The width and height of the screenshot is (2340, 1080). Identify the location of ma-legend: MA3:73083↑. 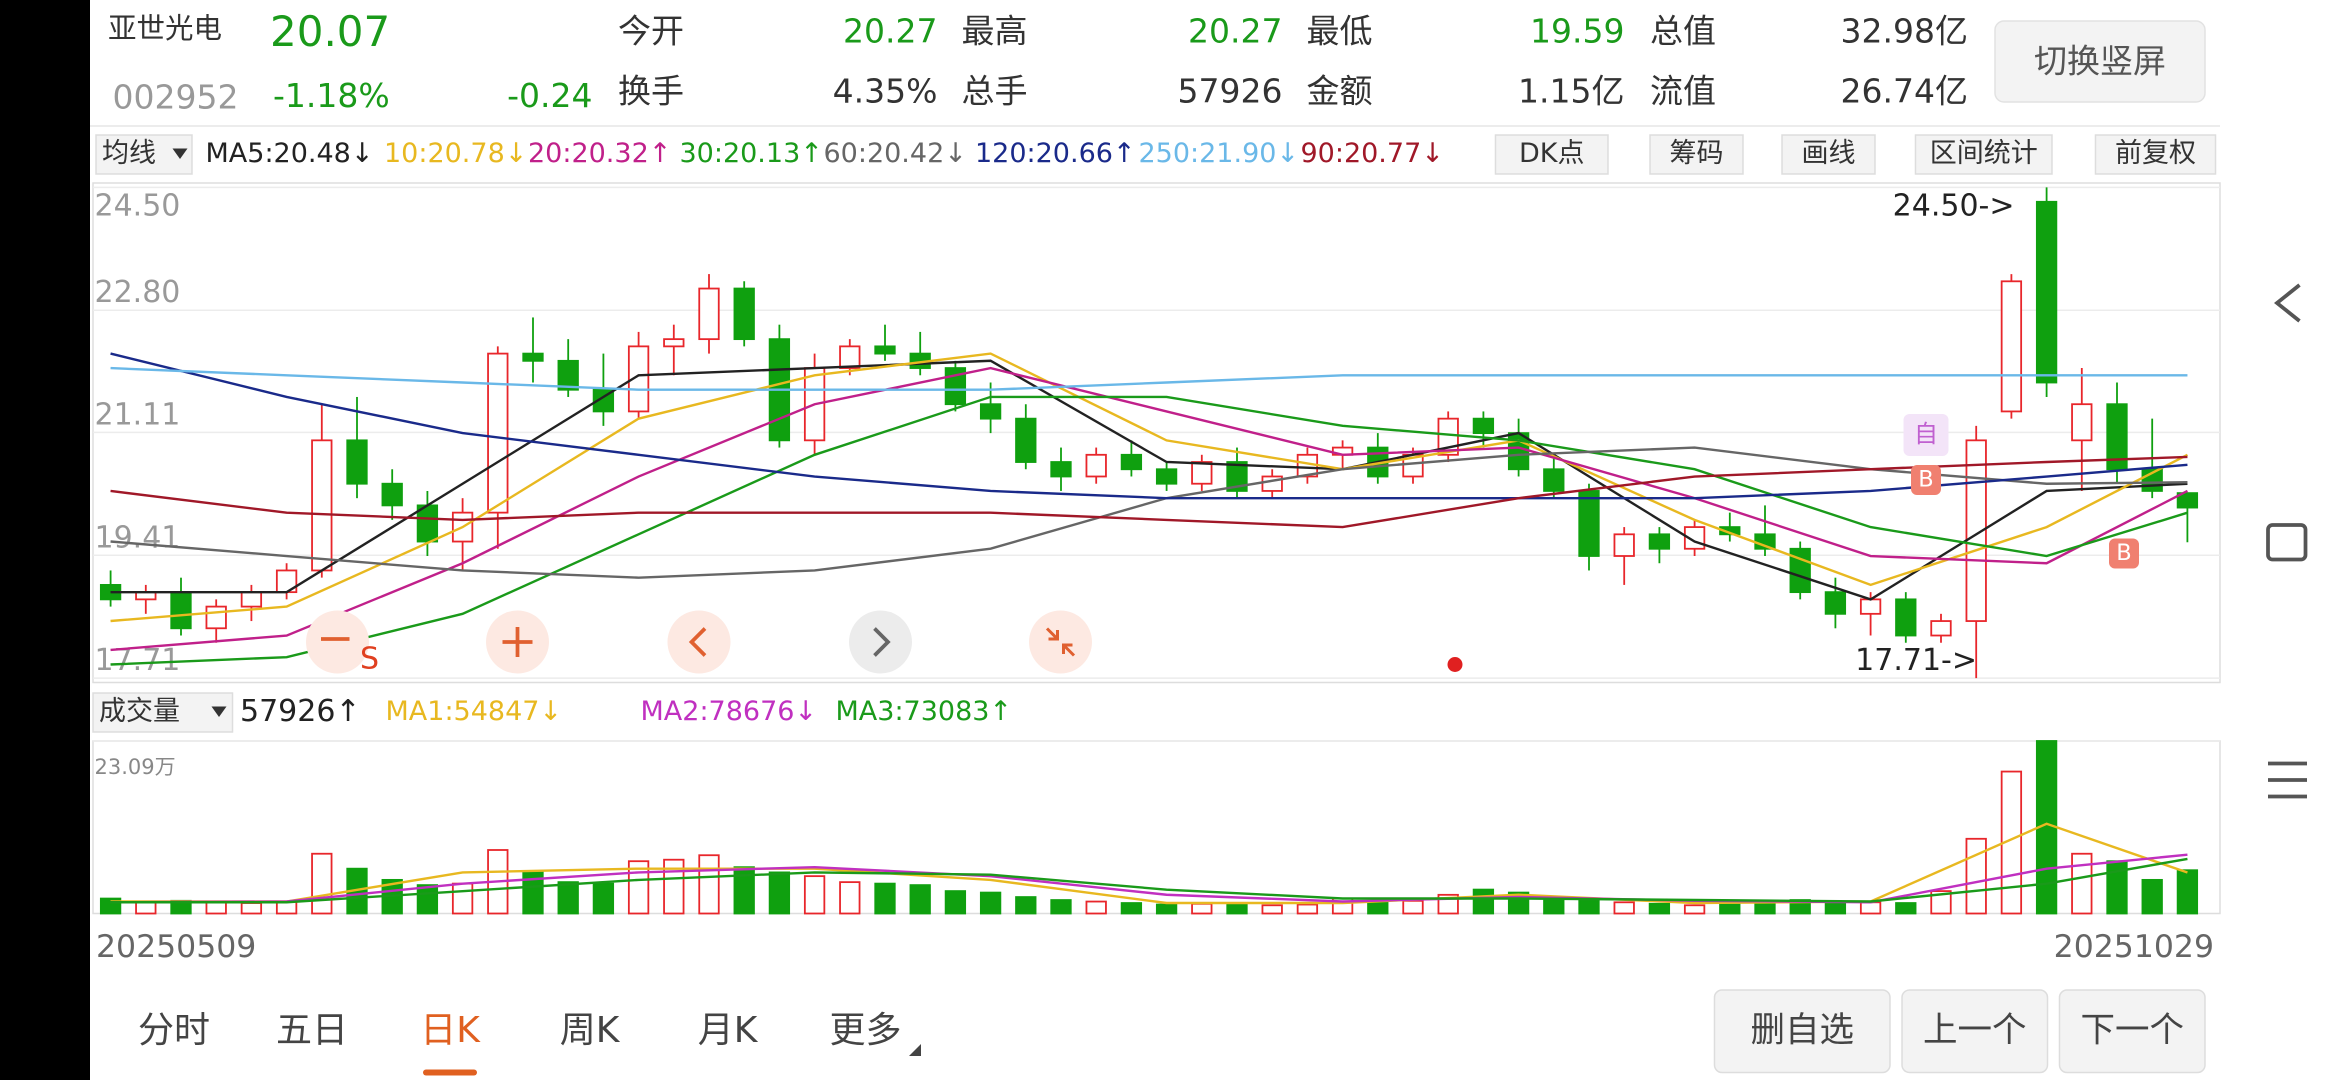
(924, 711).